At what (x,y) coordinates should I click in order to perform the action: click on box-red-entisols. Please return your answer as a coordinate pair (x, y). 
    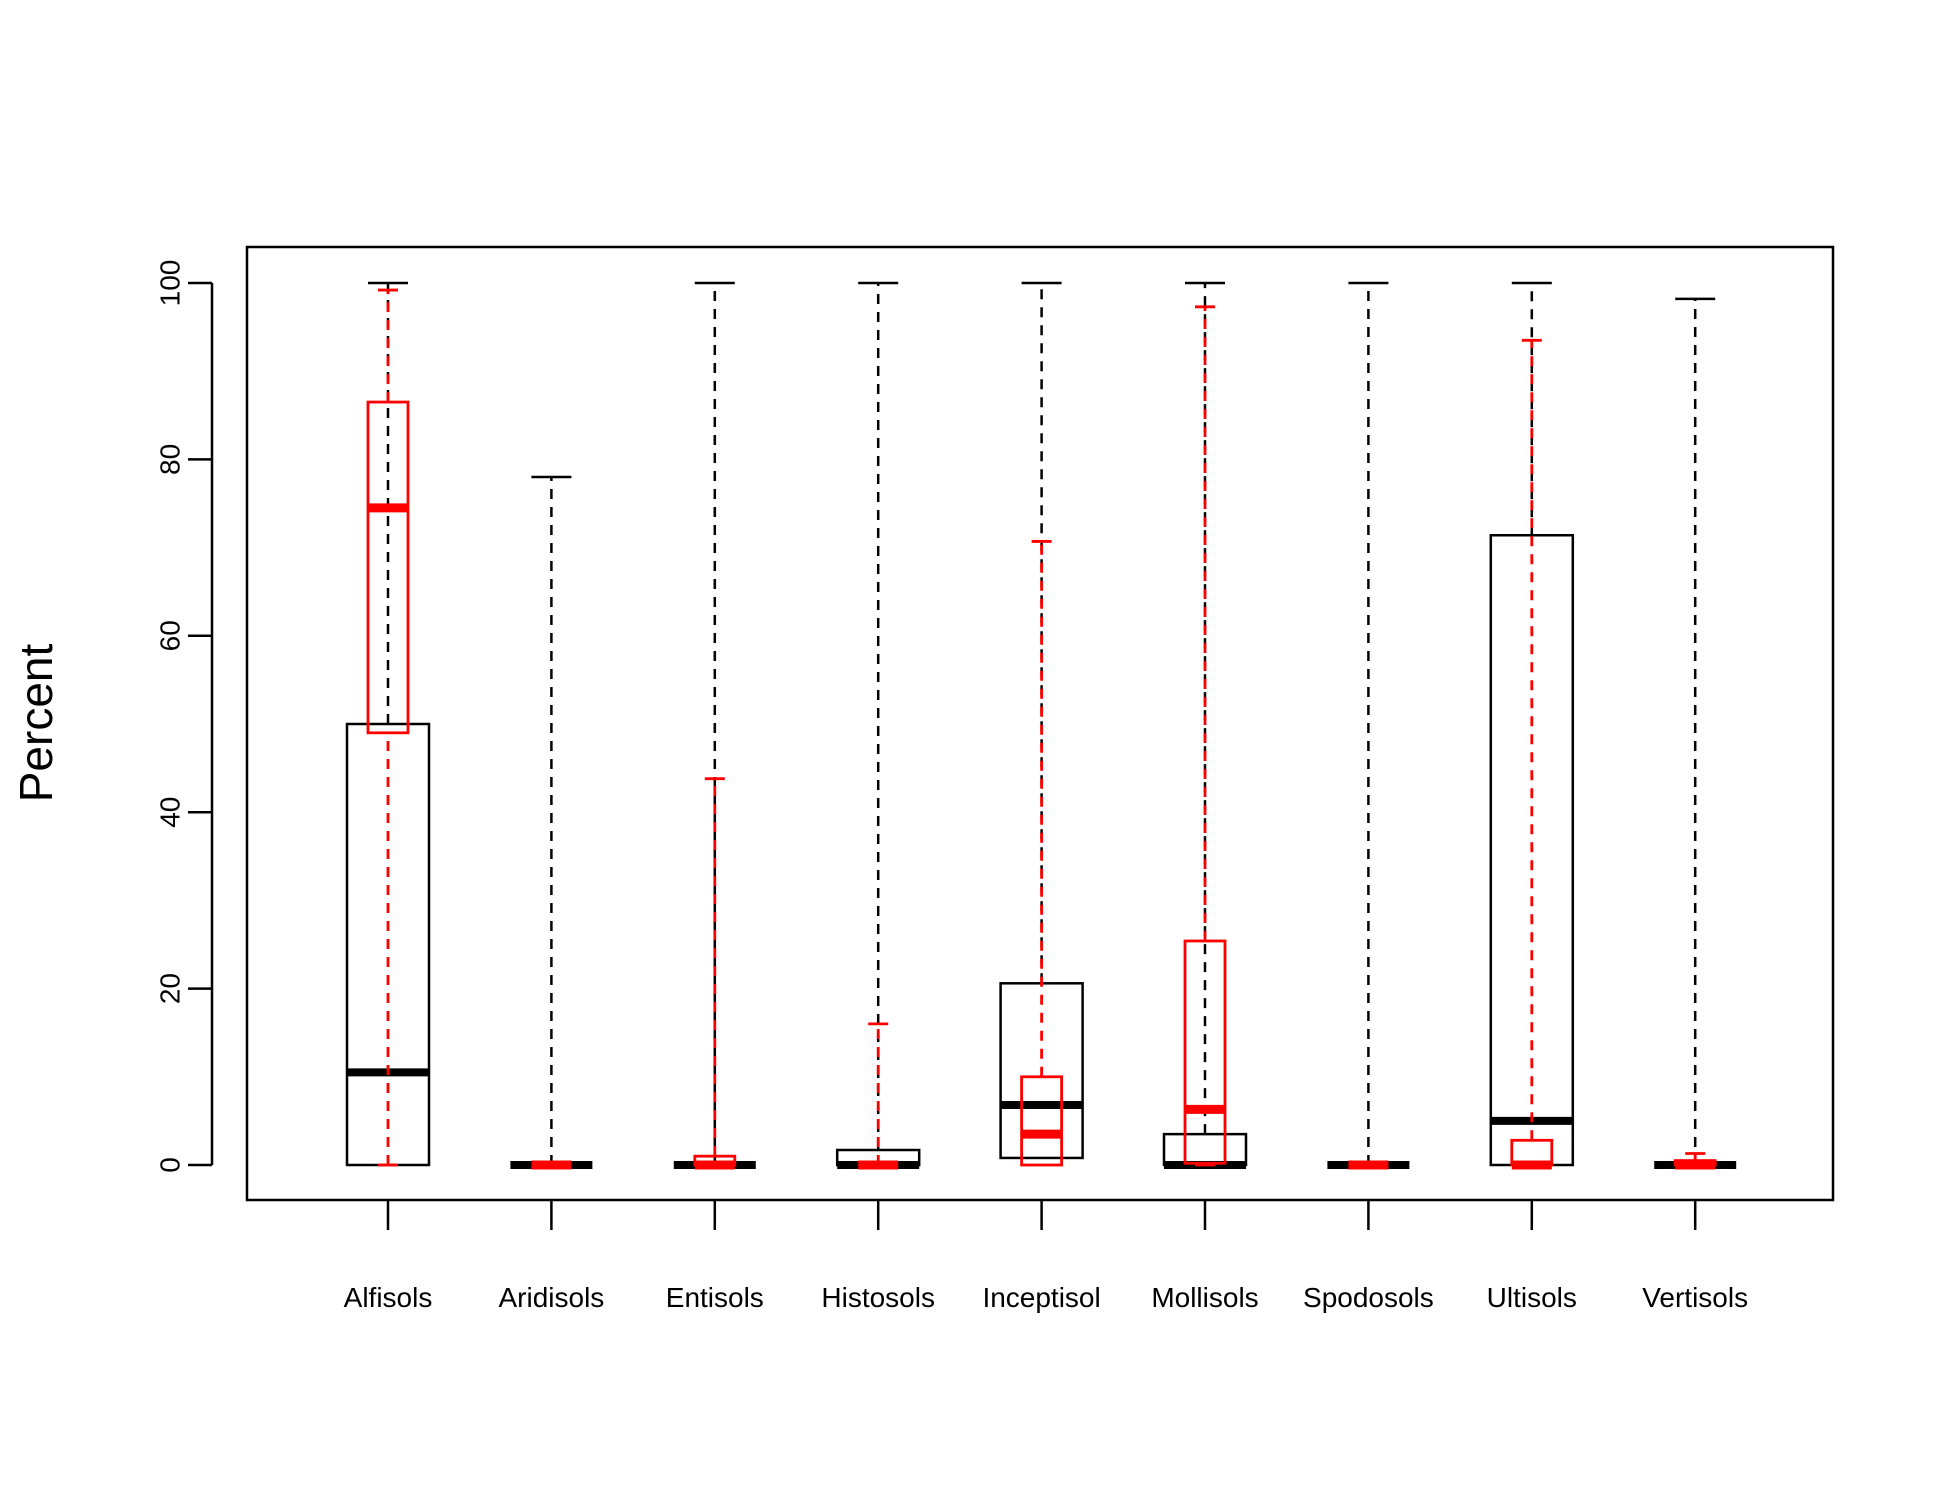
    Looking at the image, I should click on (715, 973).